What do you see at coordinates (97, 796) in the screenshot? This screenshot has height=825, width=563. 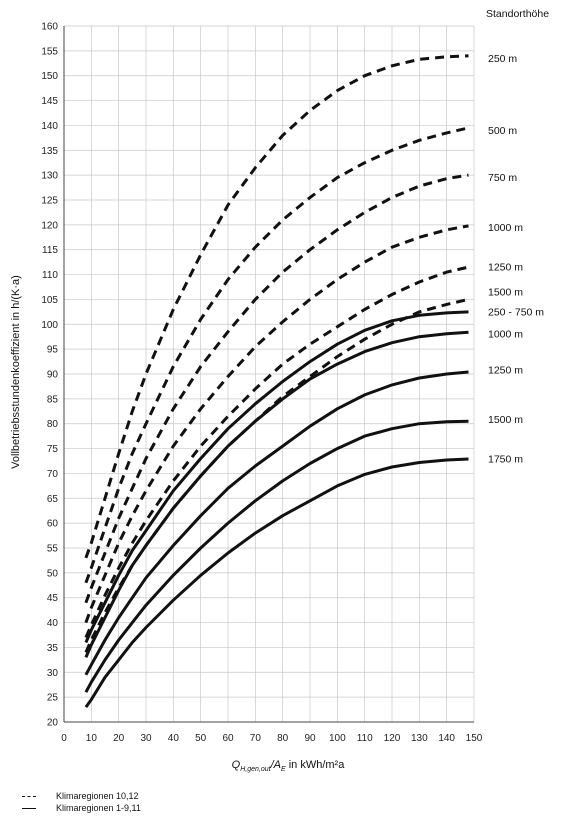 I see `legend-label-dashed: Klimaregionen 10,12` at bounding box center [97, 796].